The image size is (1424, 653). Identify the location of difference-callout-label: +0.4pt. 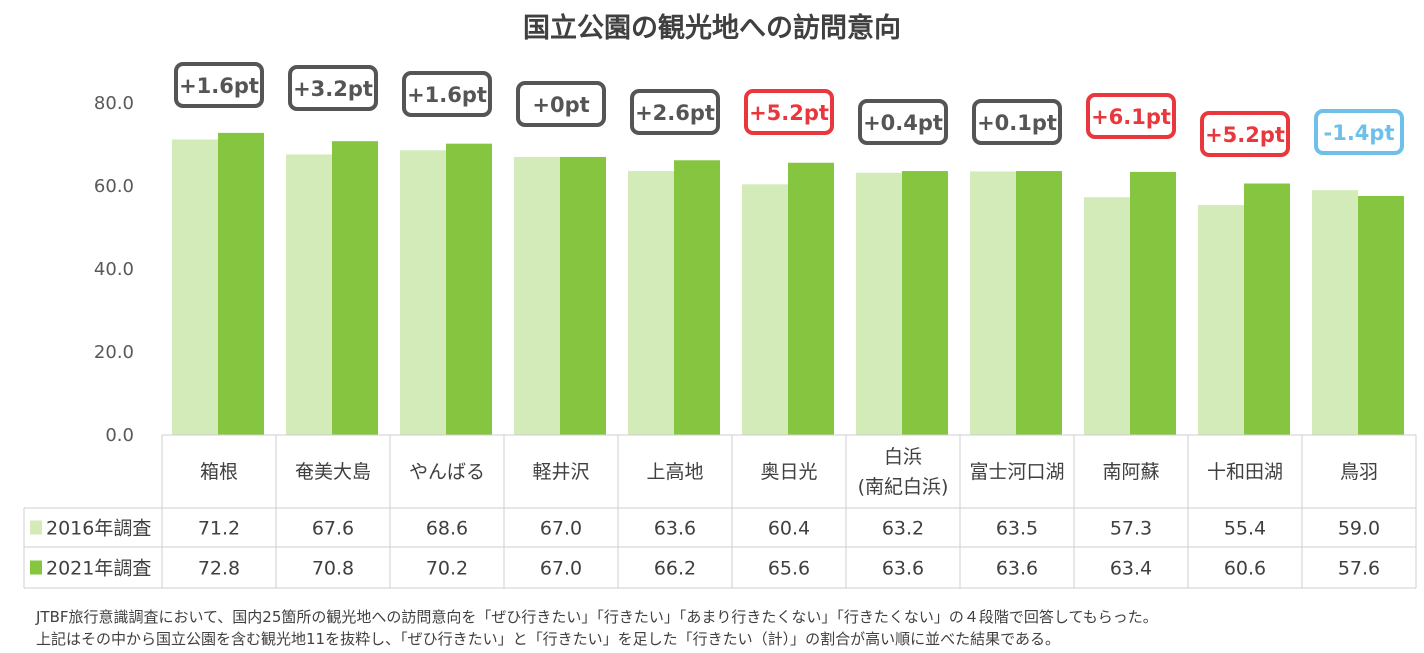
(903, 123).